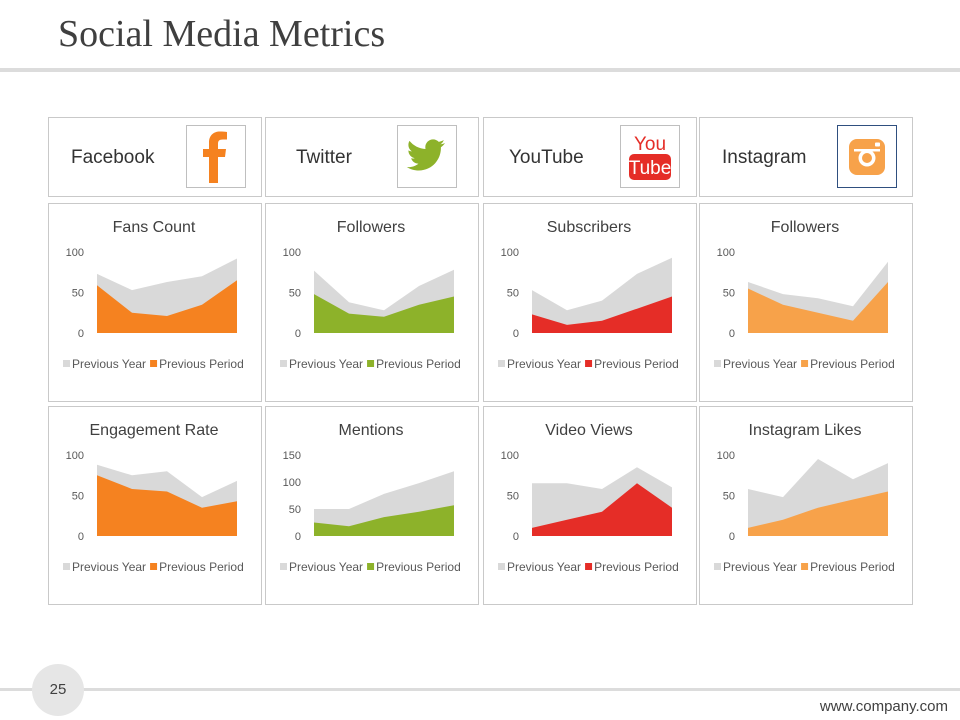 The width and height of the screenshot is (960, 720). Describe the element at coordinates (883, 706) in the screenshot. I see `footer-url: www.company.com` at that location.